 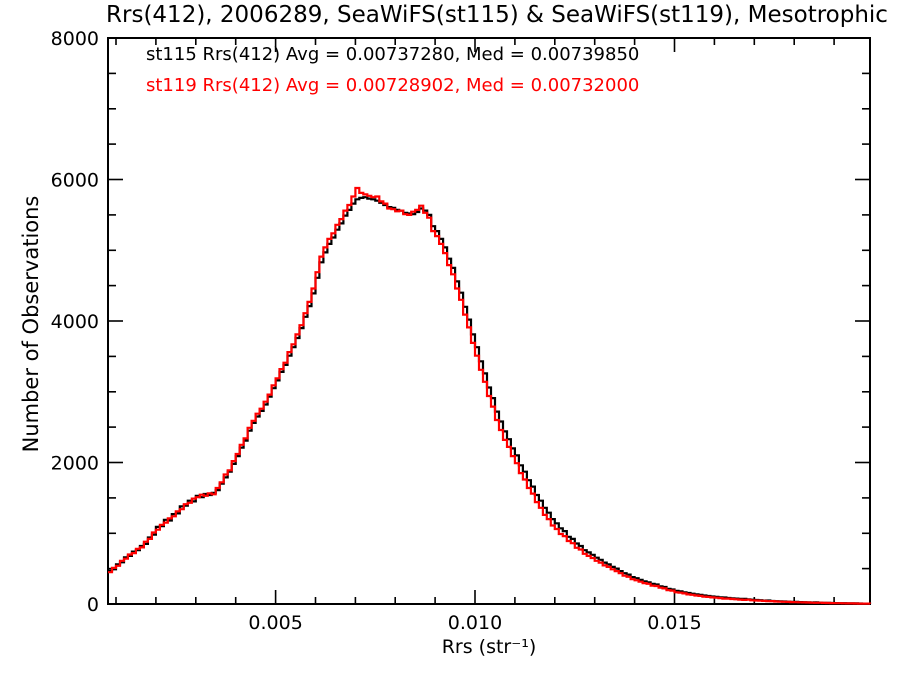 I want to click on x-tick-label: 0.005, so click(x=275, y=623).